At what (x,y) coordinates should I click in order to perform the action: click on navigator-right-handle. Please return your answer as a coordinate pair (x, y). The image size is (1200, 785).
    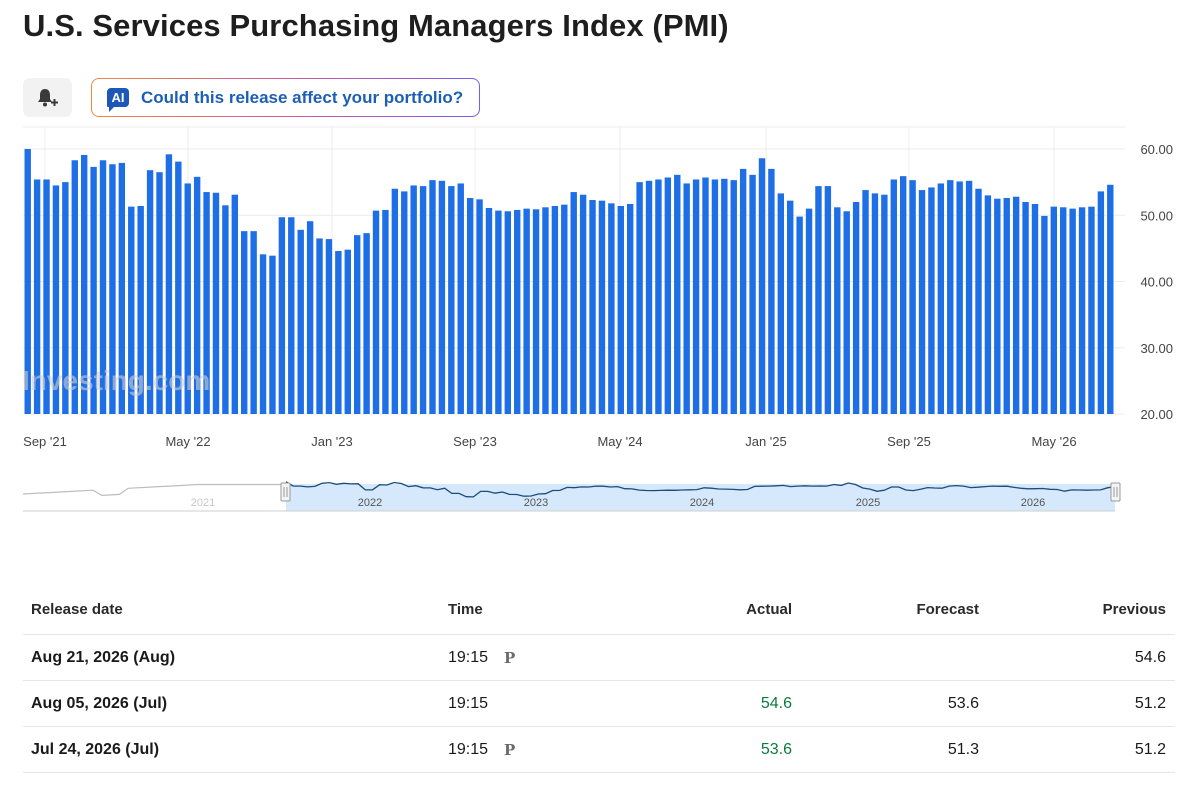
    Looking at the image, I should click on (1115, 492).